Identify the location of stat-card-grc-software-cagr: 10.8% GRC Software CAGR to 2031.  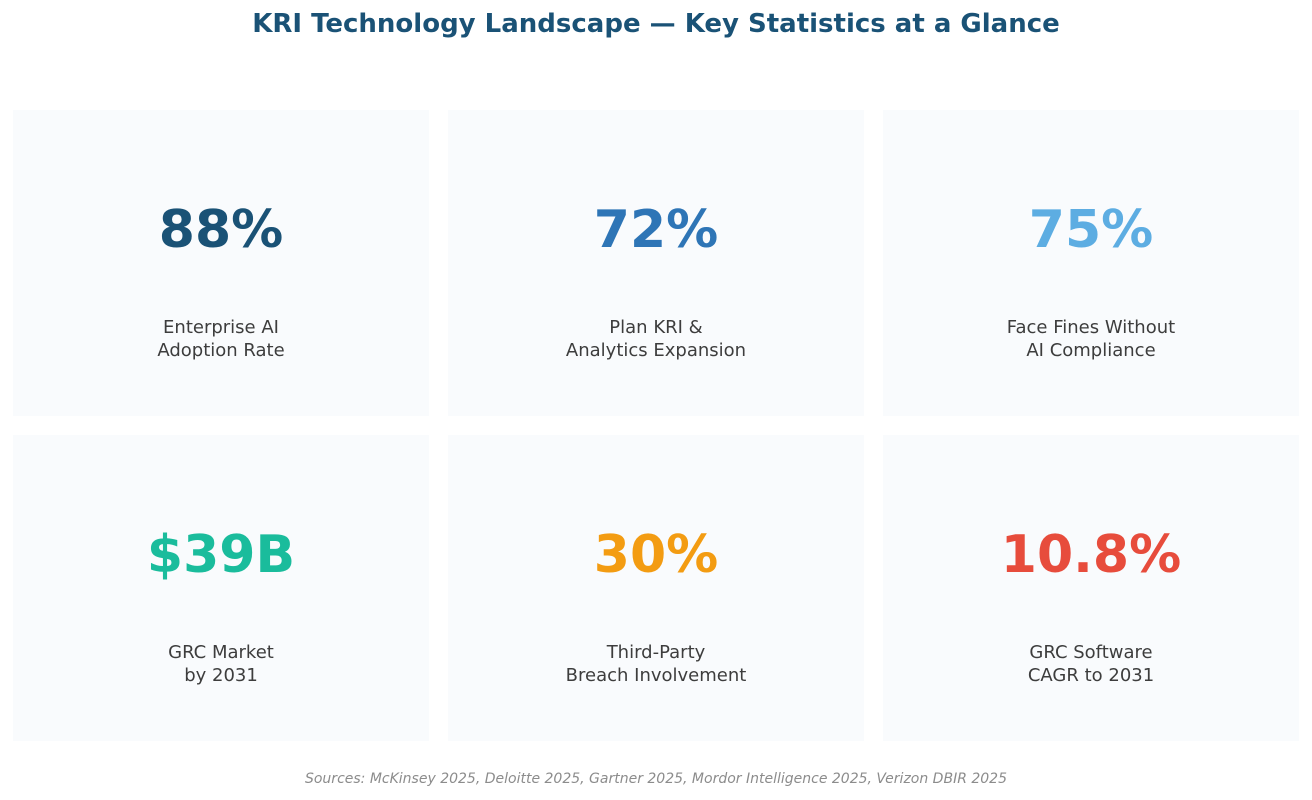
(1091, 588).